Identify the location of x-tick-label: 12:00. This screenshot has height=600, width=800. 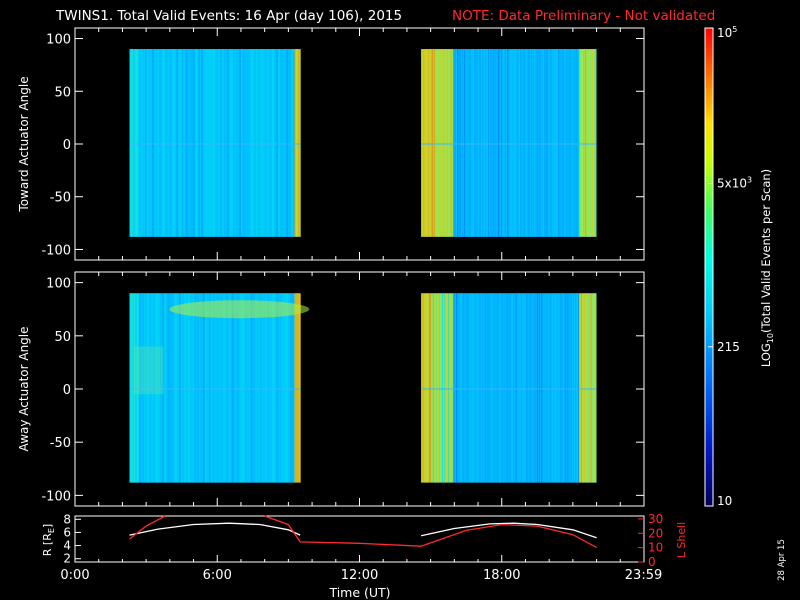
(359, 575).